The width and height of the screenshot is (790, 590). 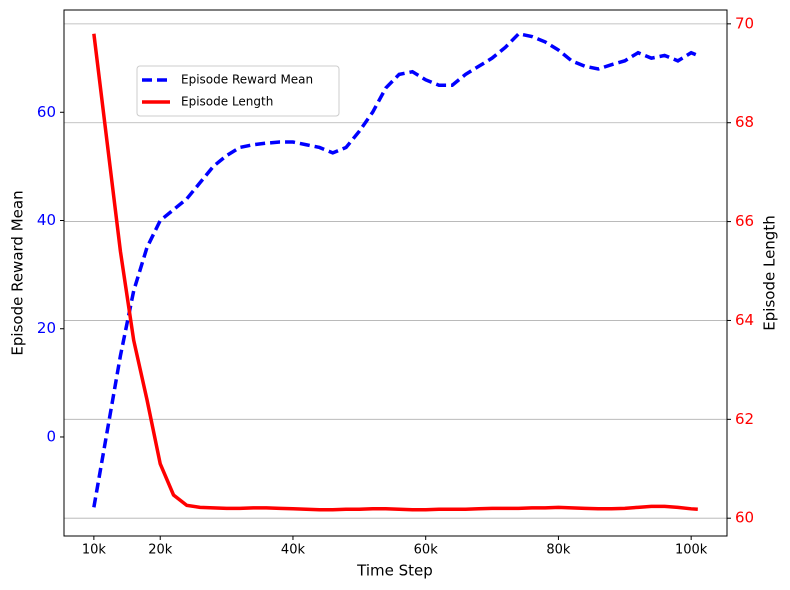 I want to click on x-tick-label: 80k, so click(x=558, y=550).